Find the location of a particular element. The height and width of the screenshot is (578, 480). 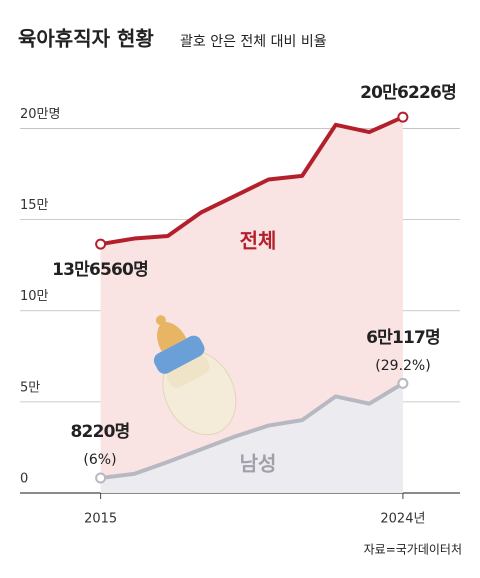

value-label: 20만6226명 is located at coordinates (408, 93).